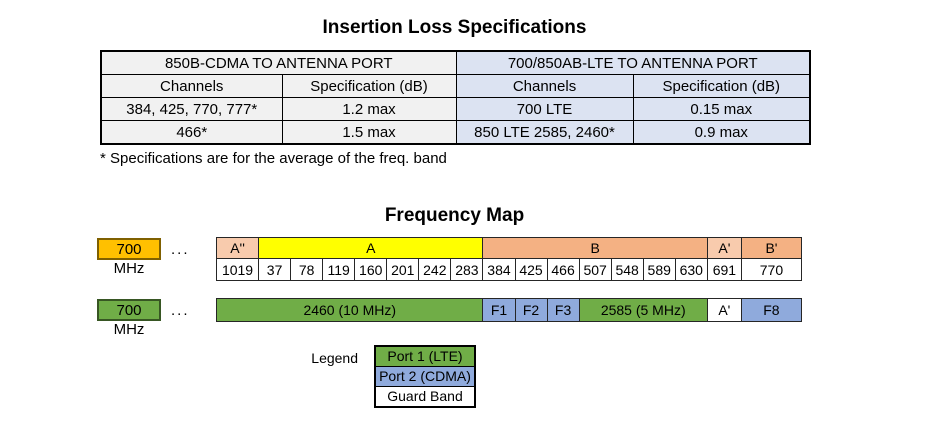 This screenshot has width=949, height=430. Describe the element at coordinates (425, 396) in the screenshot. I see `legend-item: Guard Band` at that location.